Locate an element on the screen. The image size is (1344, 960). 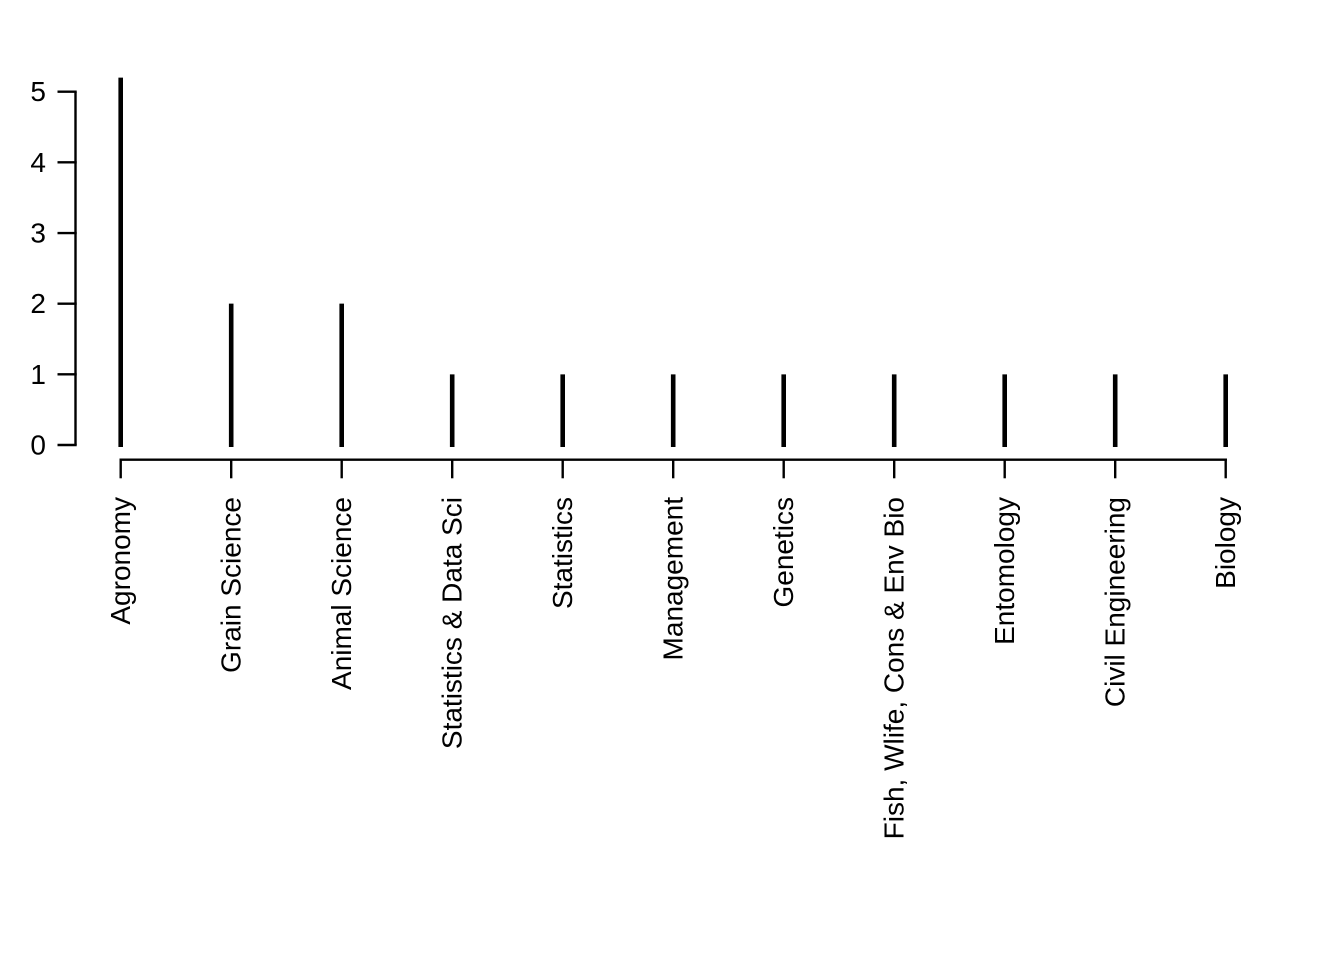
y-tick-label: 5 is located at coordinates (38, 91).